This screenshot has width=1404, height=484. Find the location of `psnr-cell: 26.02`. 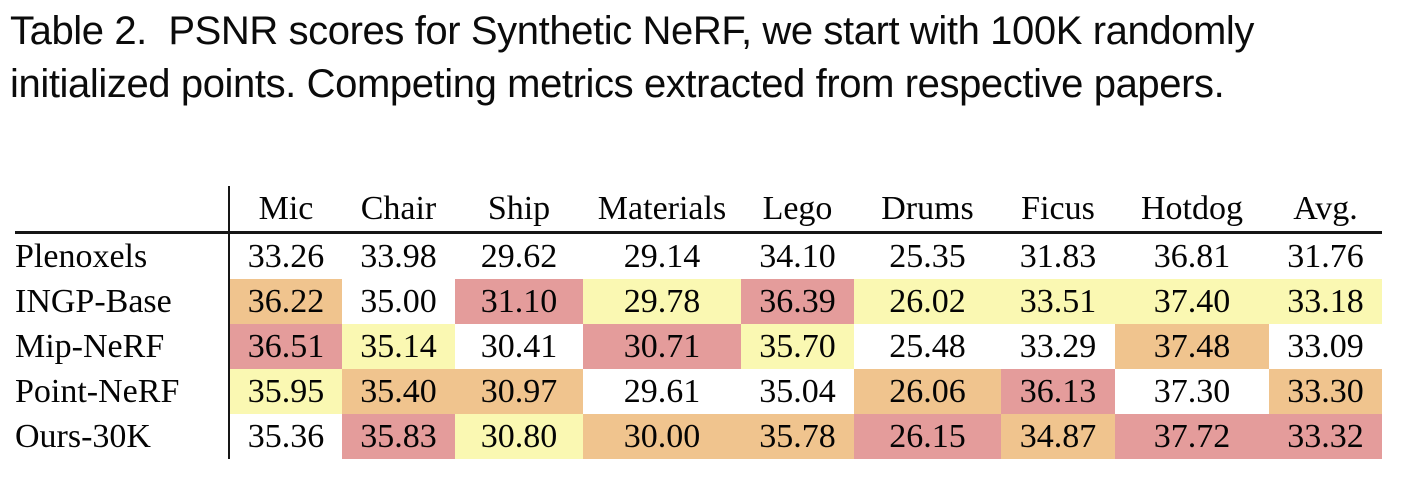

psnr-cell: 26.02 is located at coordinates (927, 301).